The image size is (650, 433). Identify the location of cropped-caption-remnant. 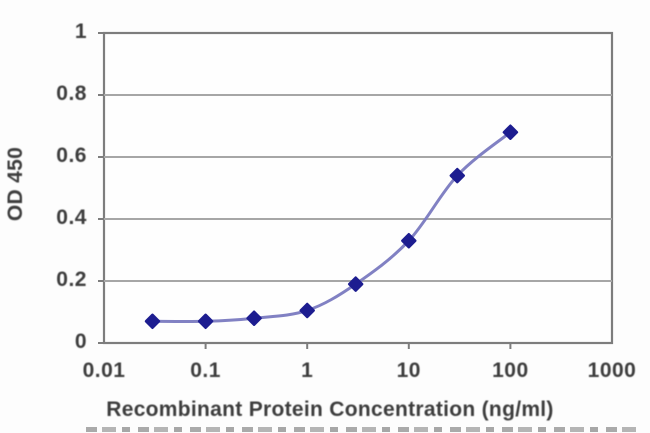
(364, 429).